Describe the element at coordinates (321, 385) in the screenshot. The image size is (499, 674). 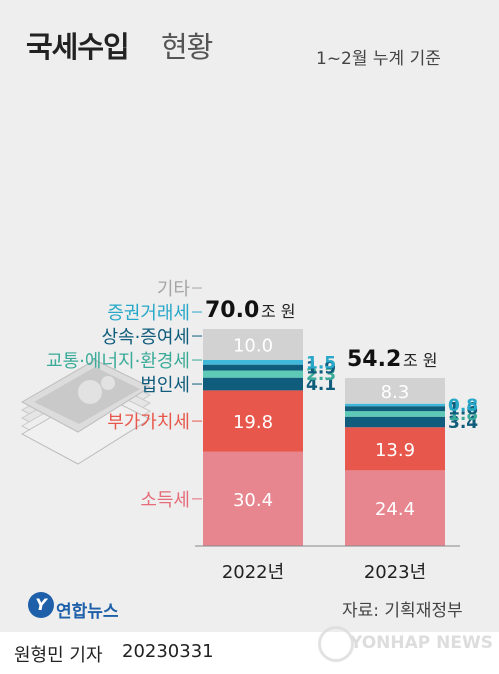
I see `data-label: 4.1` at that location.